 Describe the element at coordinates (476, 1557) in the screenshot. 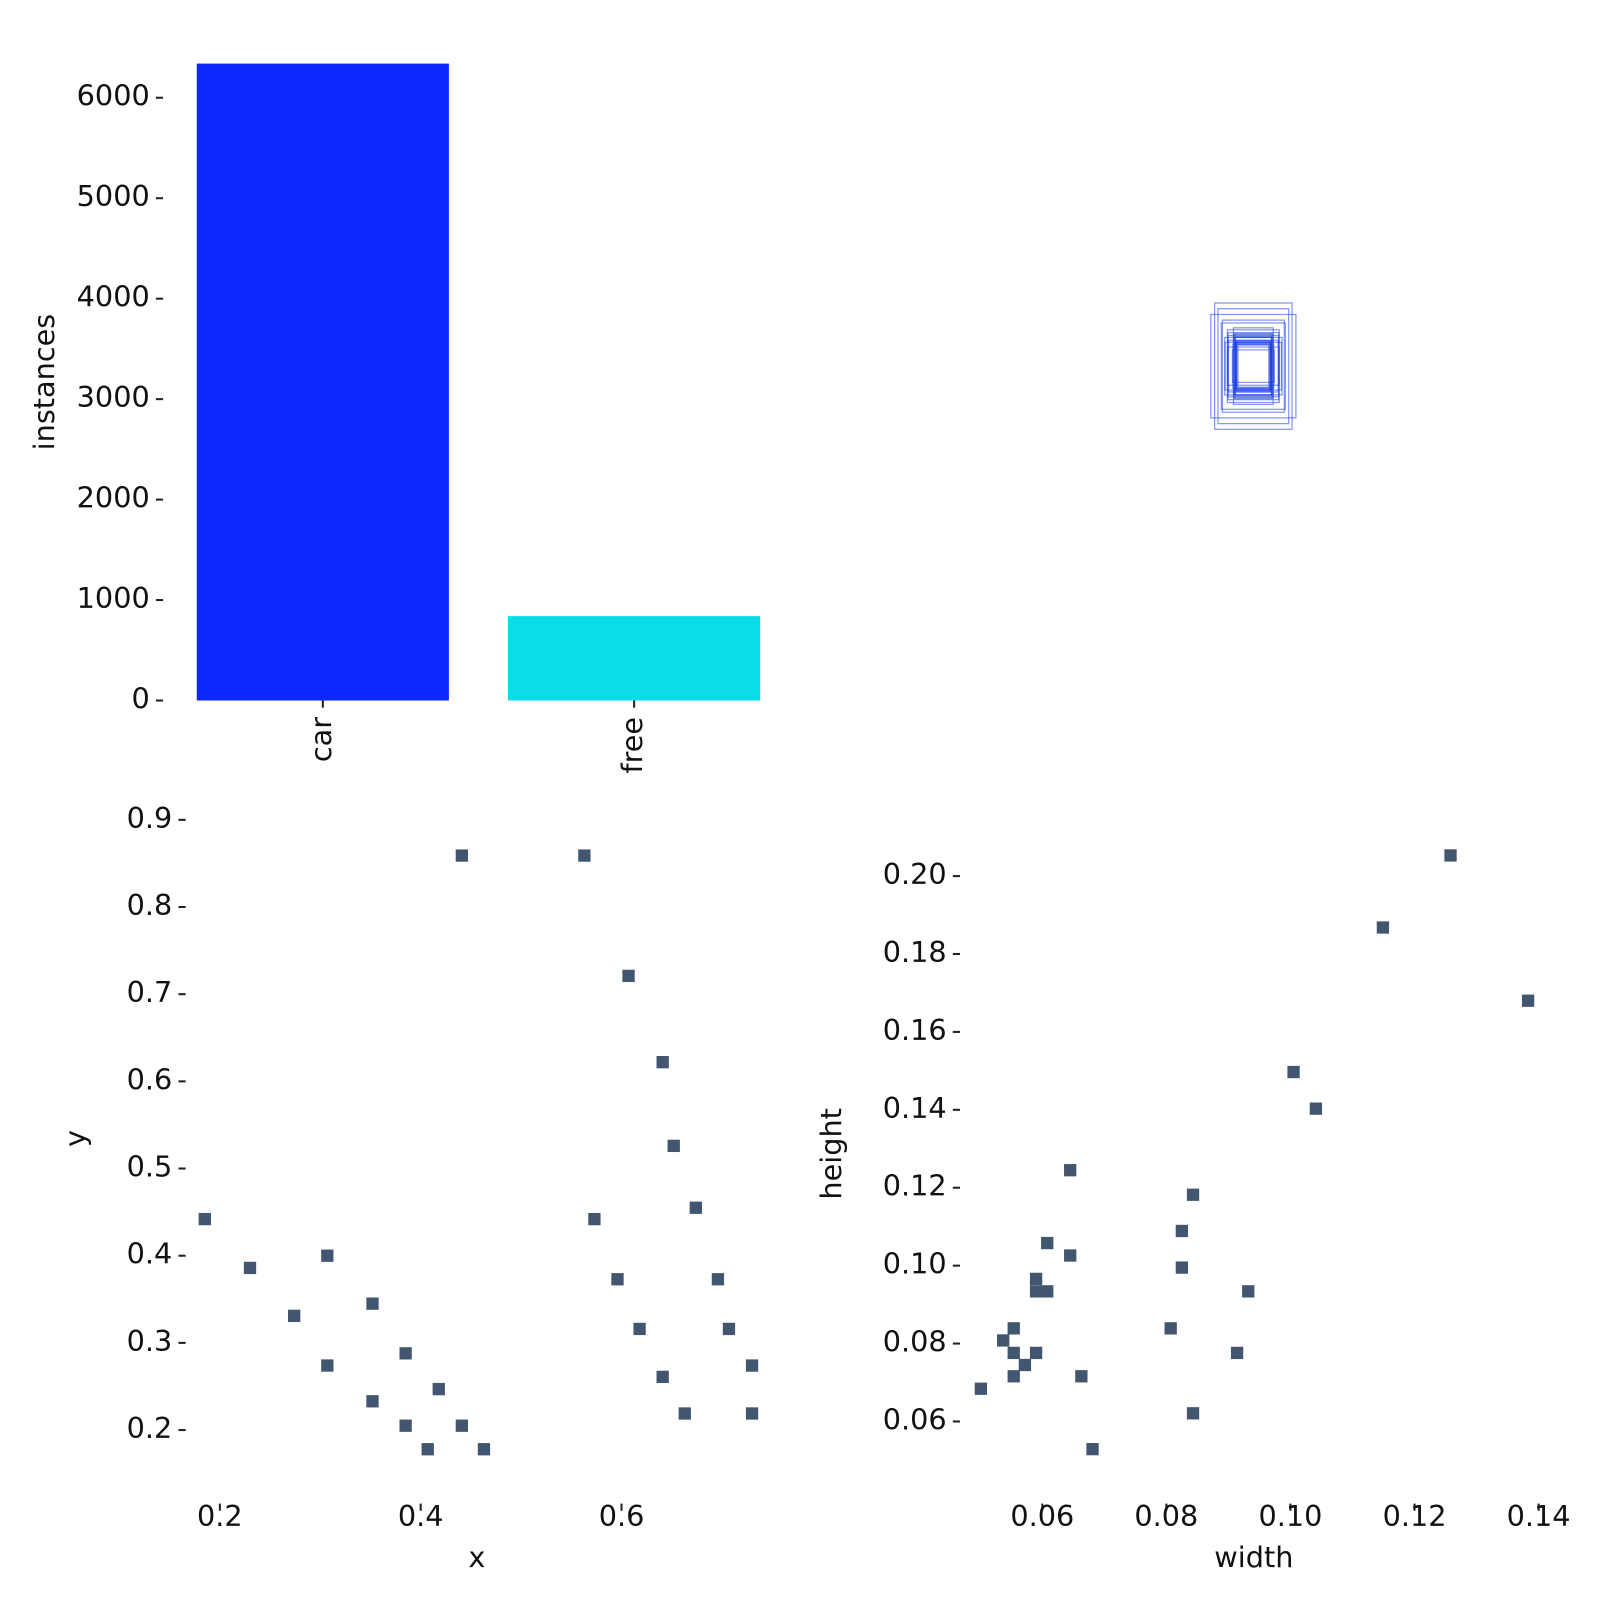

I see `x-axis-label: x` at that location.